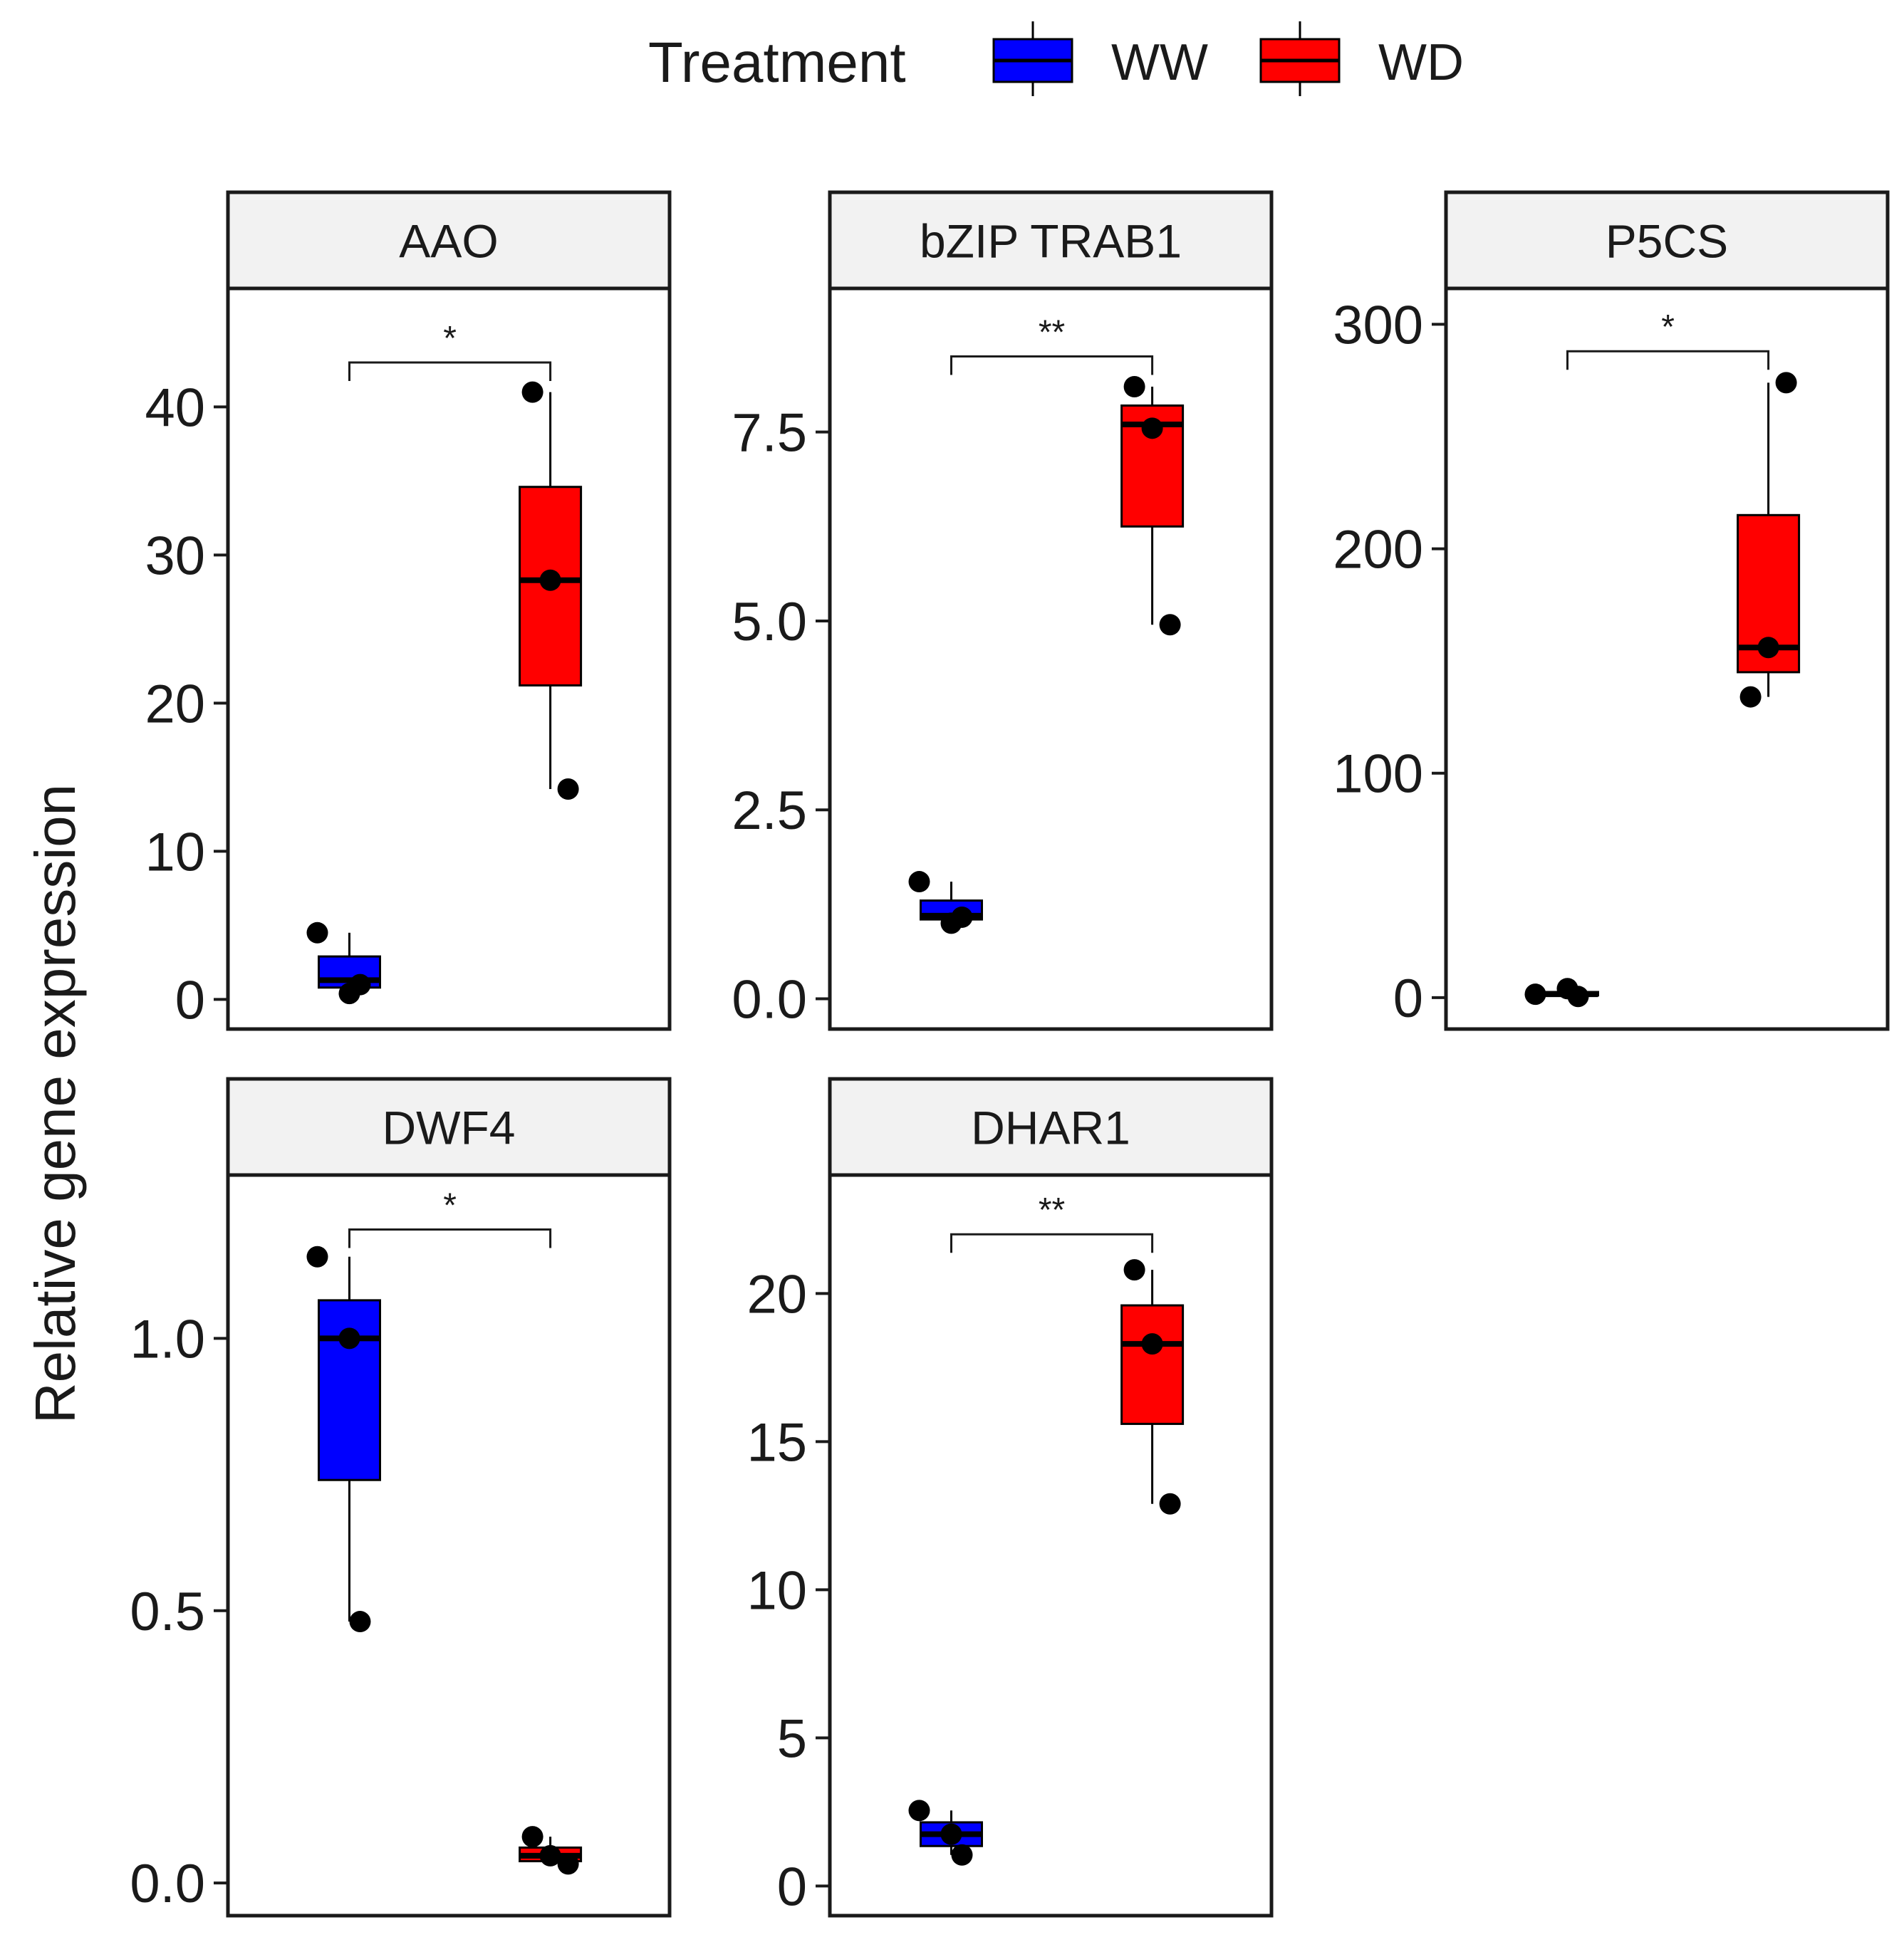  Describe the element at coordinates (167, 1612) in the screenshot. I see `y-tick-label: 0.5` at that location.